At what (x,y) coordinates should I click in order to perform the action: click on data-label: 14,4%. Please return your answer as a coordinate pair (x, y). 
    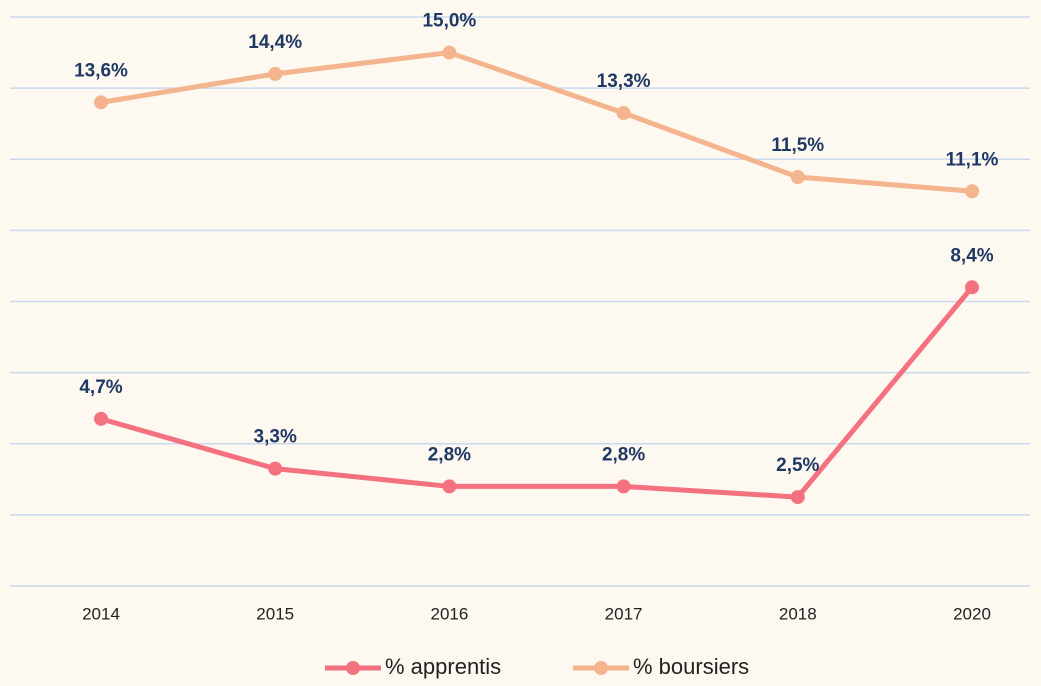
    Looking at the image, I should click on (275, 42).